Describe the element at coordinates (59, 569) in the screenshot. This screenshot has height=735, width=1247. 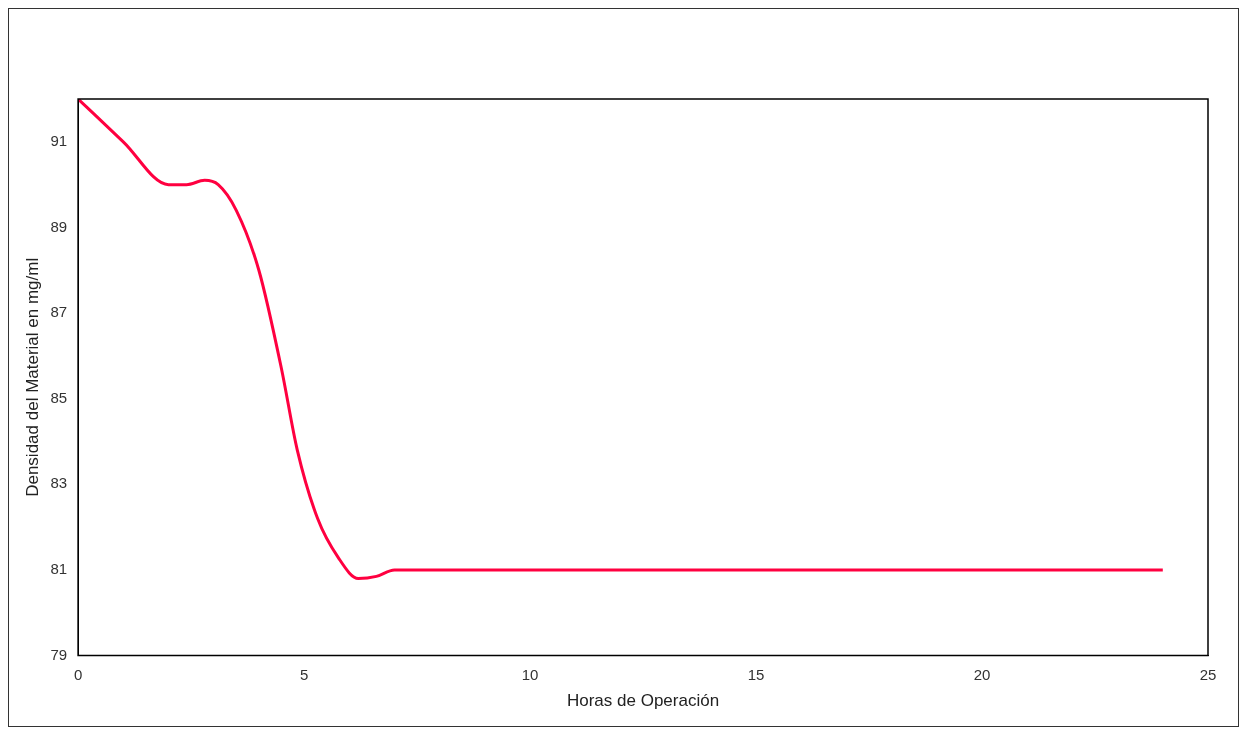
I see `y-tick-label: 81` at that location.